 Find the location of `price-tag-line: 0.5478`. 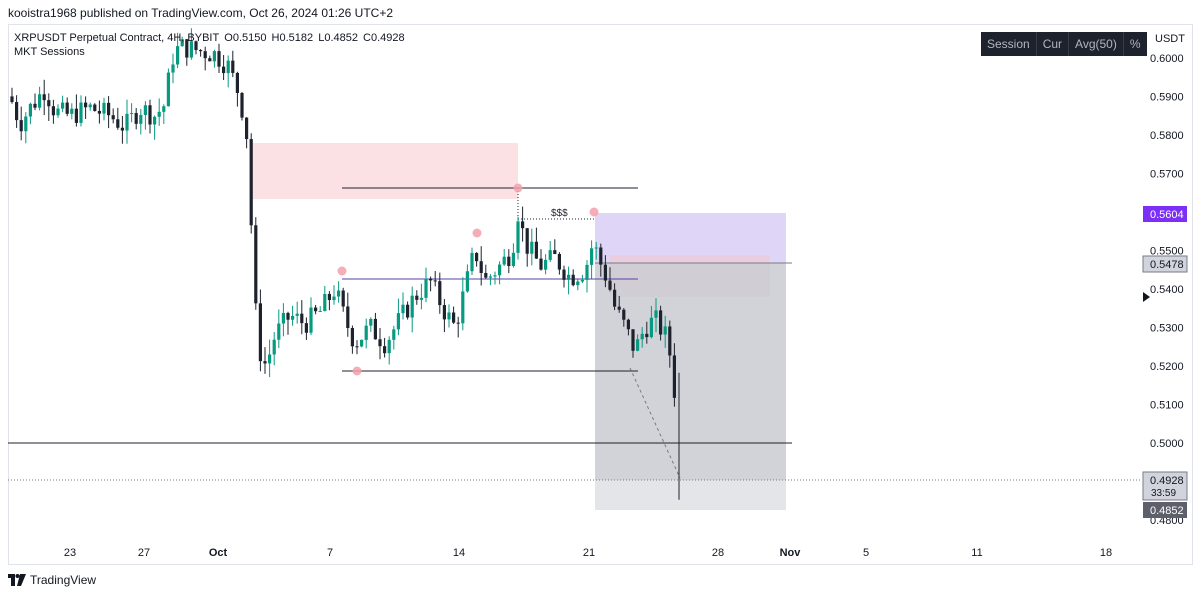

price-tag-line: 0.5478 is located at coordinates (1167, 265).